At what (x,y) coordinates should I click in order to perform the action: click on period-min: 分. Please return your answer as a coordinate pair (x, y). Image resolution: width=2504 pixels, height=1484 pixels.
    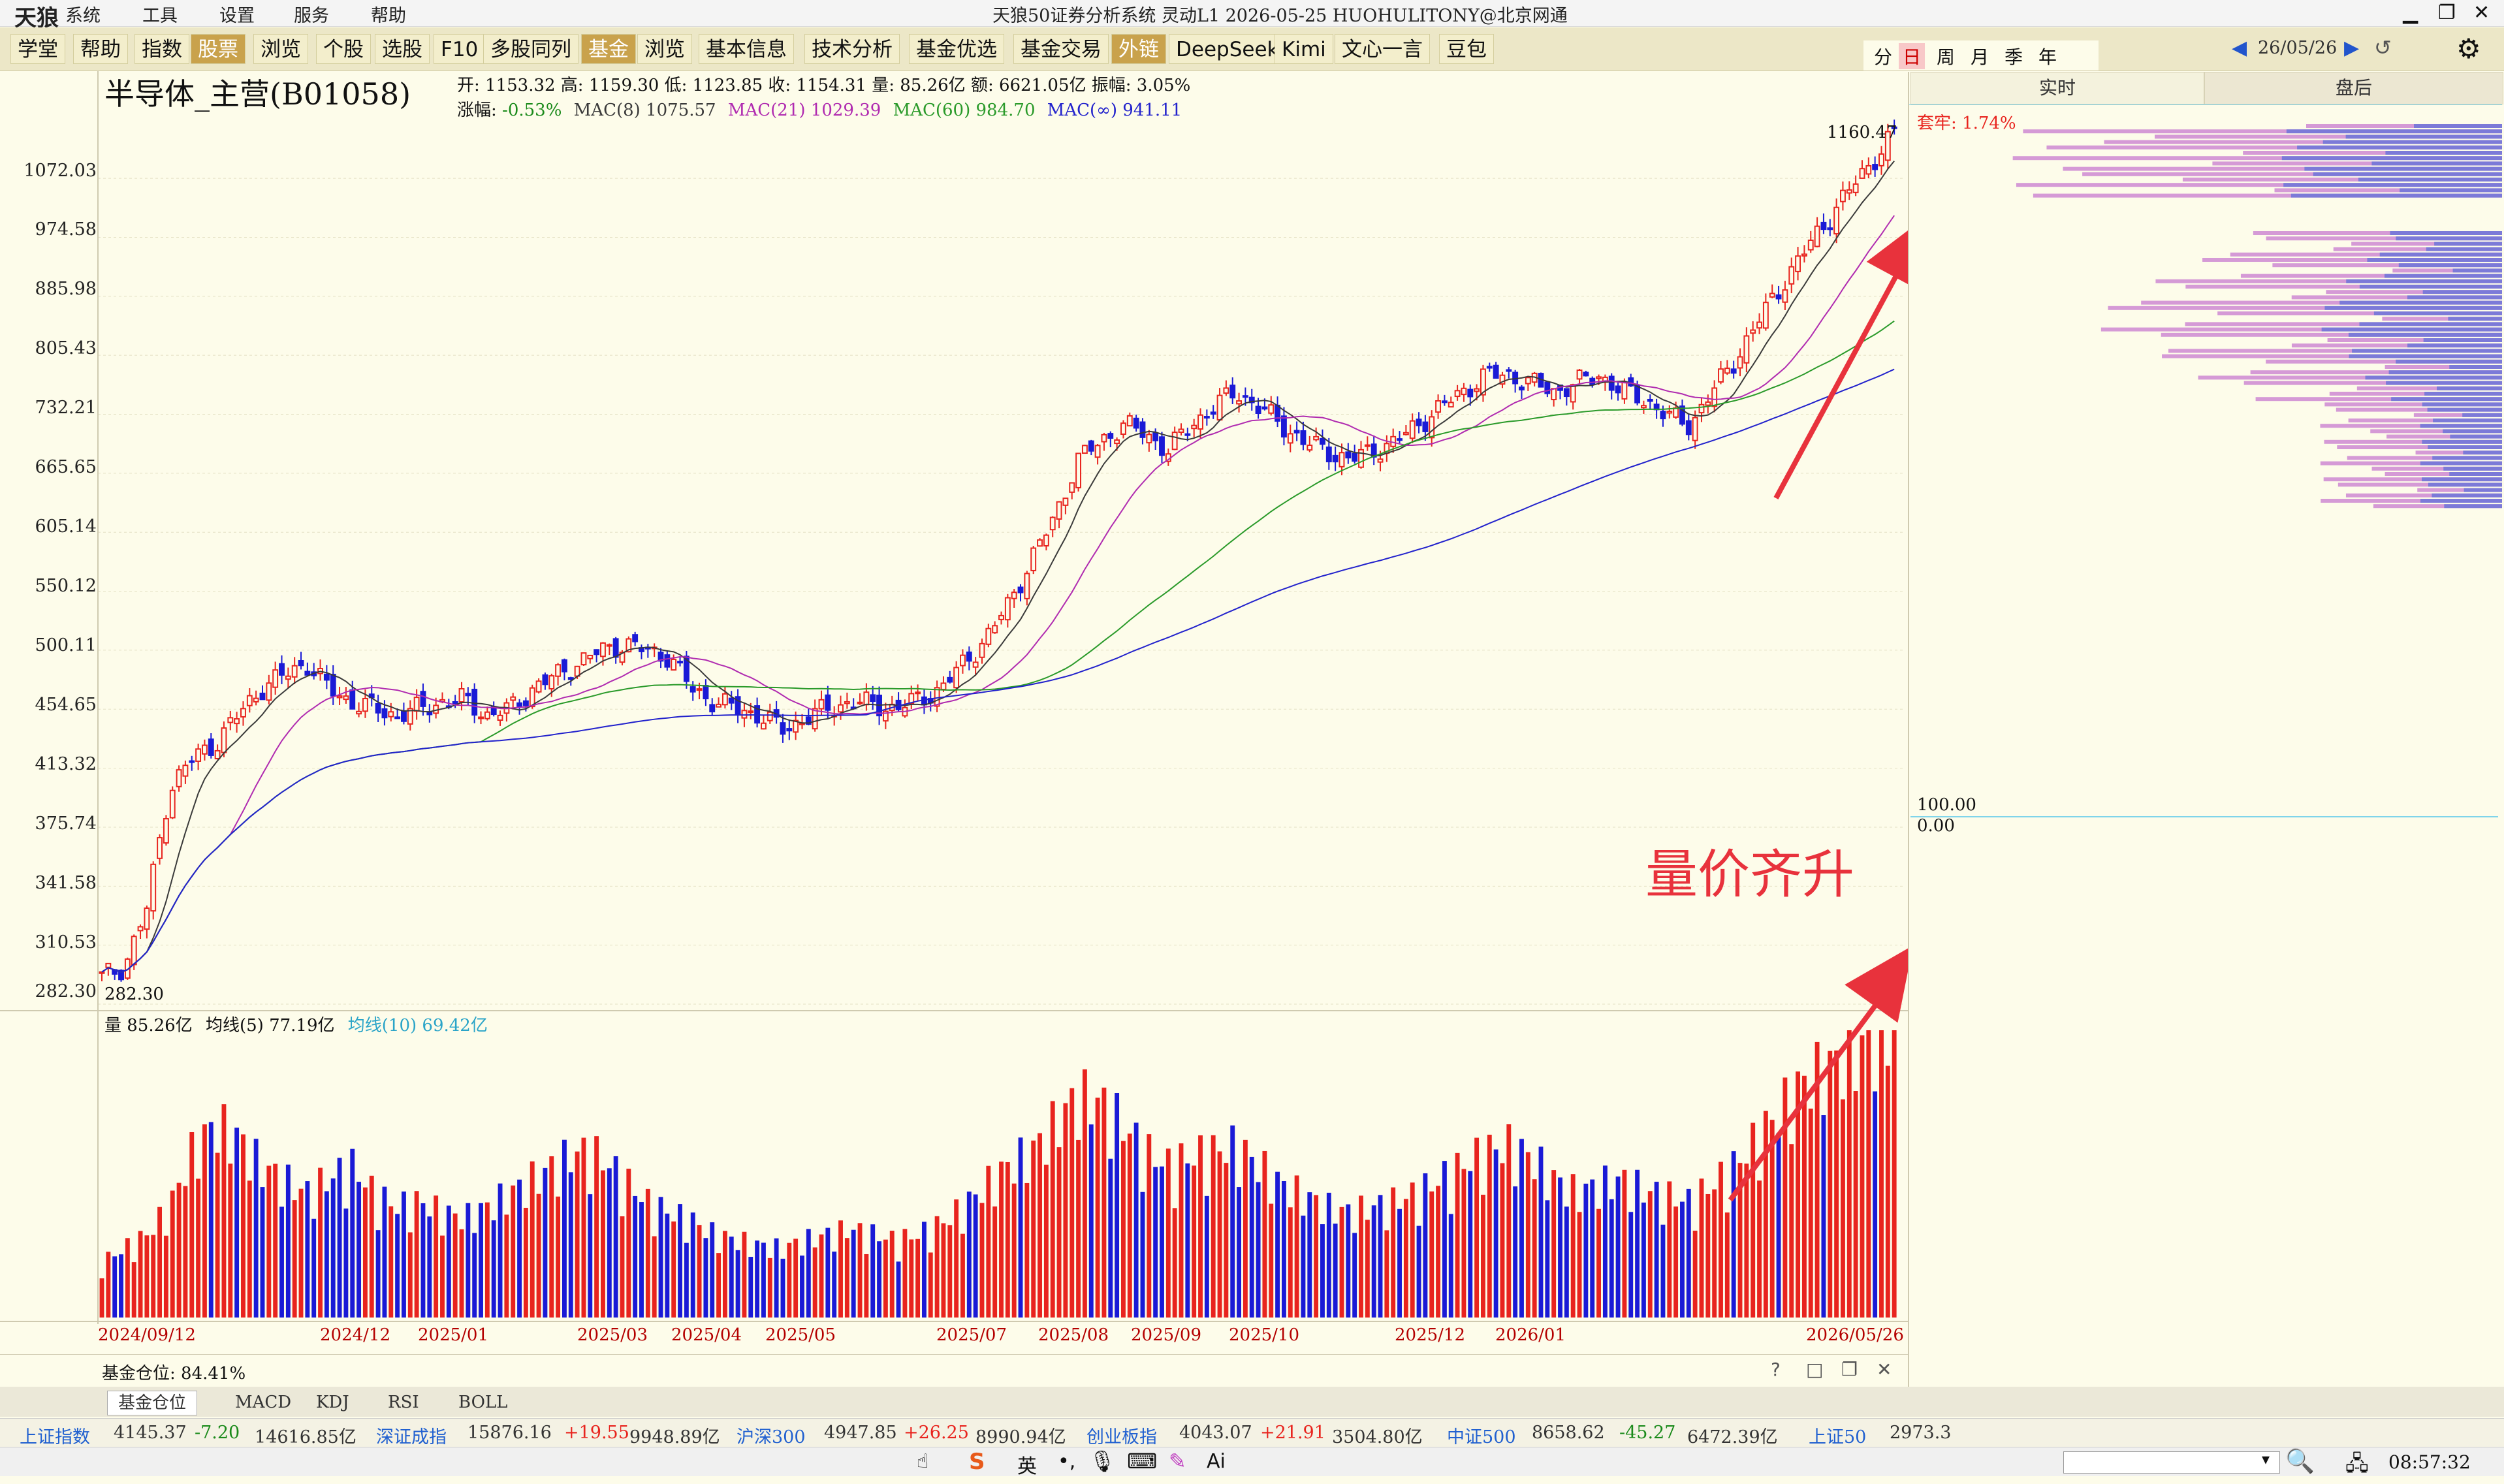
    Looking at the image, I should click on (1883, 57).